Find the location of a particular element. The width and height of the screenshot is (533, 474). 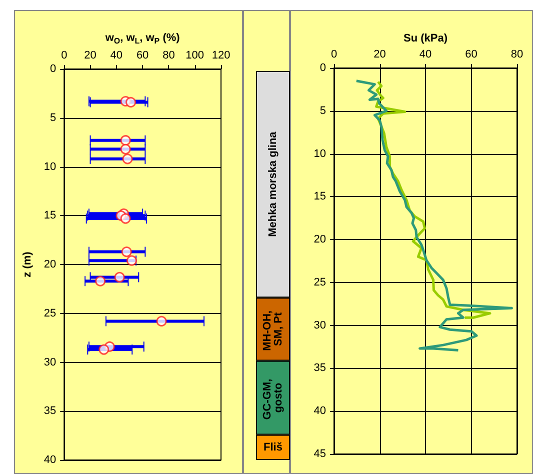

y-tick-label: 45 is located at coordinates (320, 454).